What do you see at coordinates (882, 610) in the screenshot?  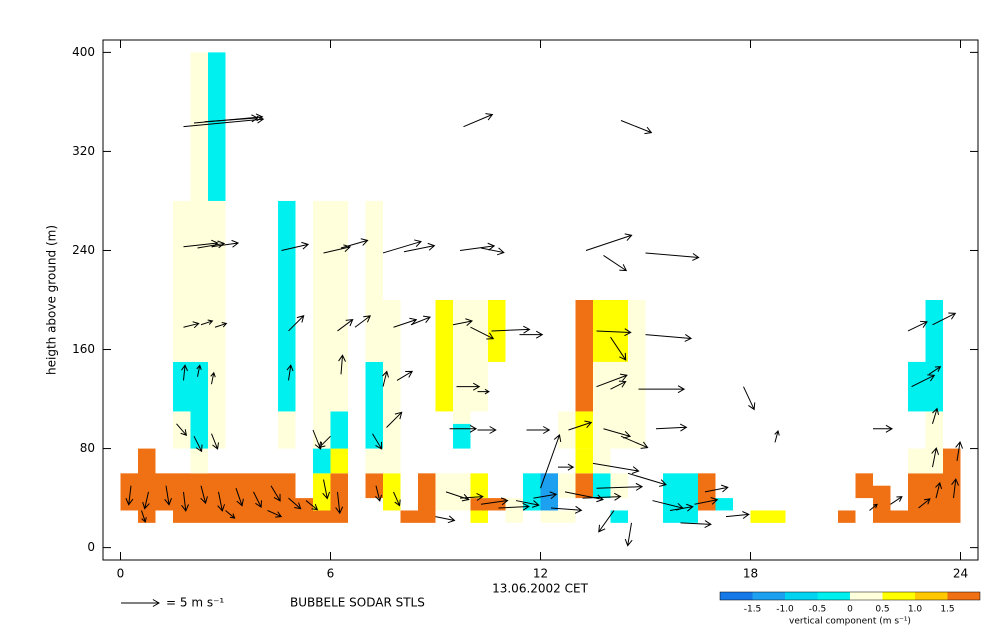 I see `colorbar-tick-label: 0.5` at bounding box center [882, 610].